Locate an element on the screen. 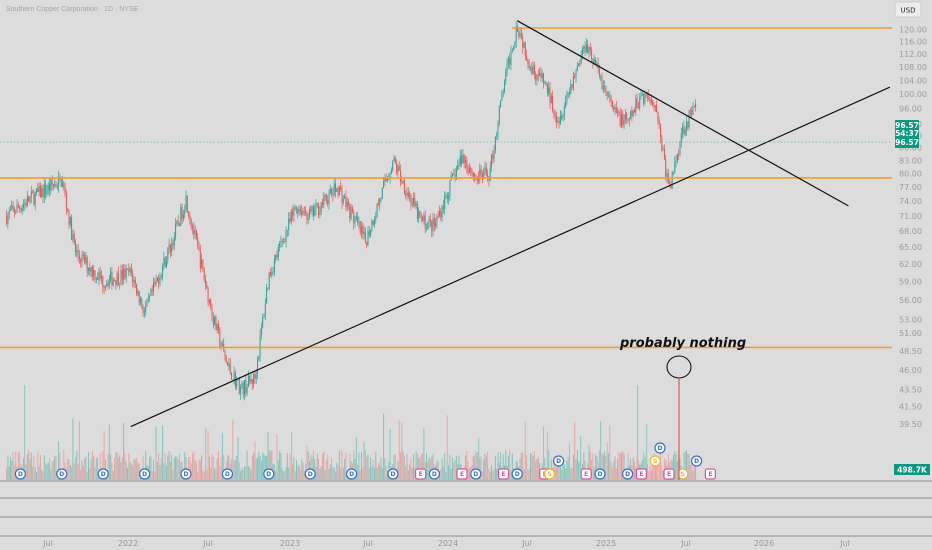  time-tick-label: 2024 is located at coordinates (448, 543).